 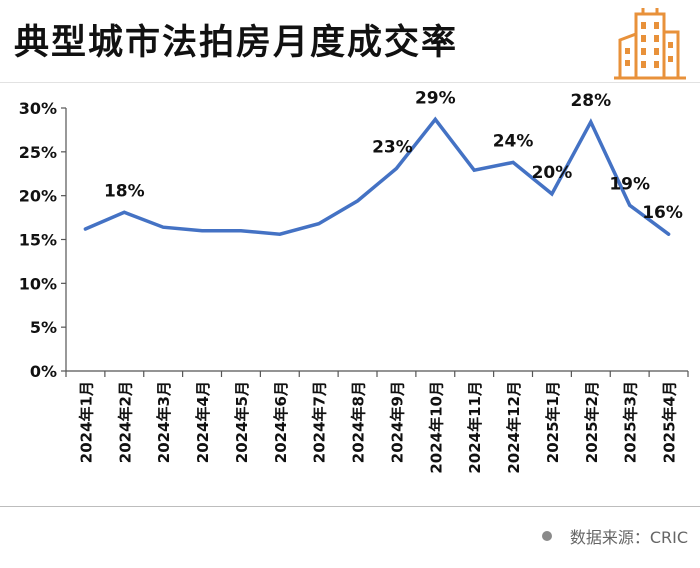 I want to click on data-label: 23%, so click(x=392, y=147).